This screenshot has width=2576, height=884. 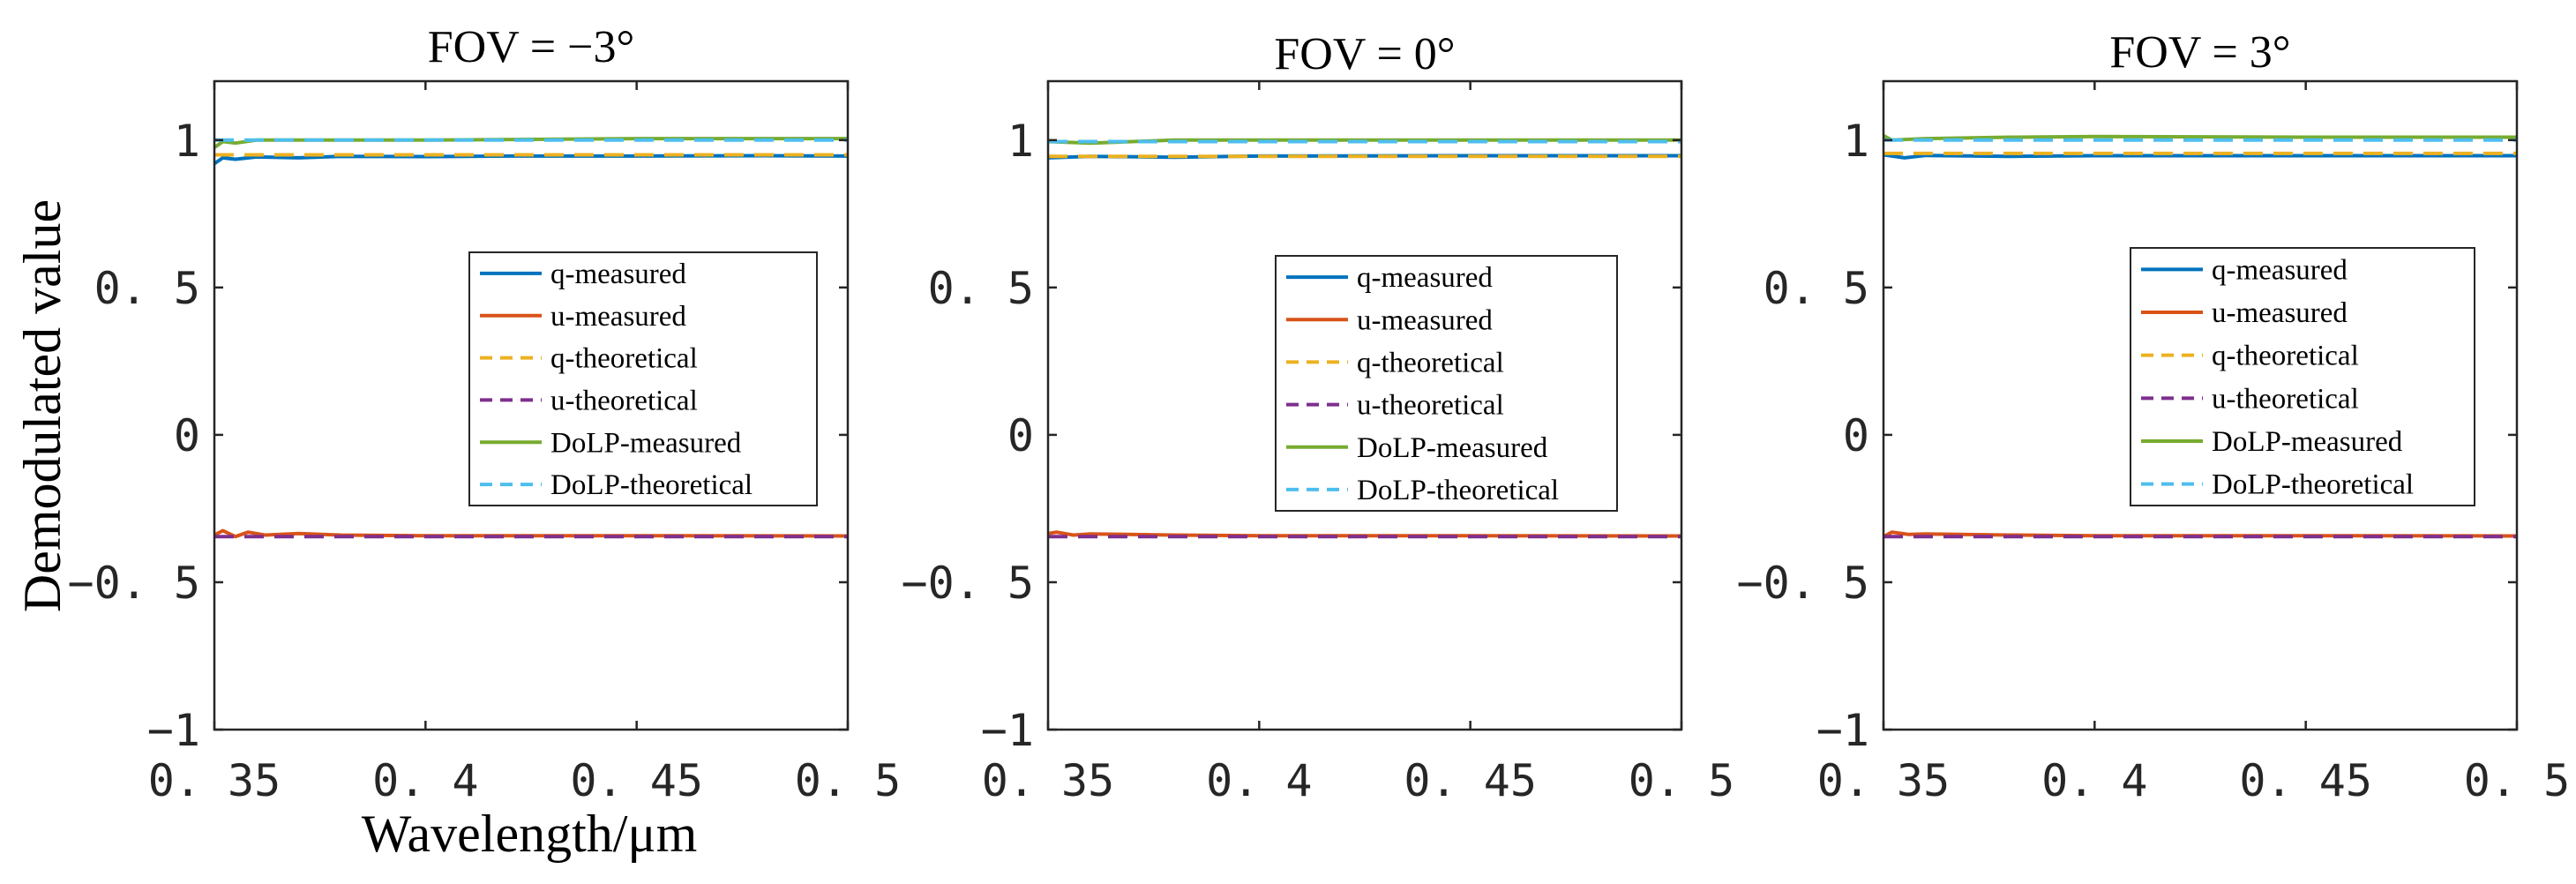 What do you see at coordinates (530, 834) in the screenshot?
I see `x-axis-label: Wavelength/μm` at bounding box center [530, 834].